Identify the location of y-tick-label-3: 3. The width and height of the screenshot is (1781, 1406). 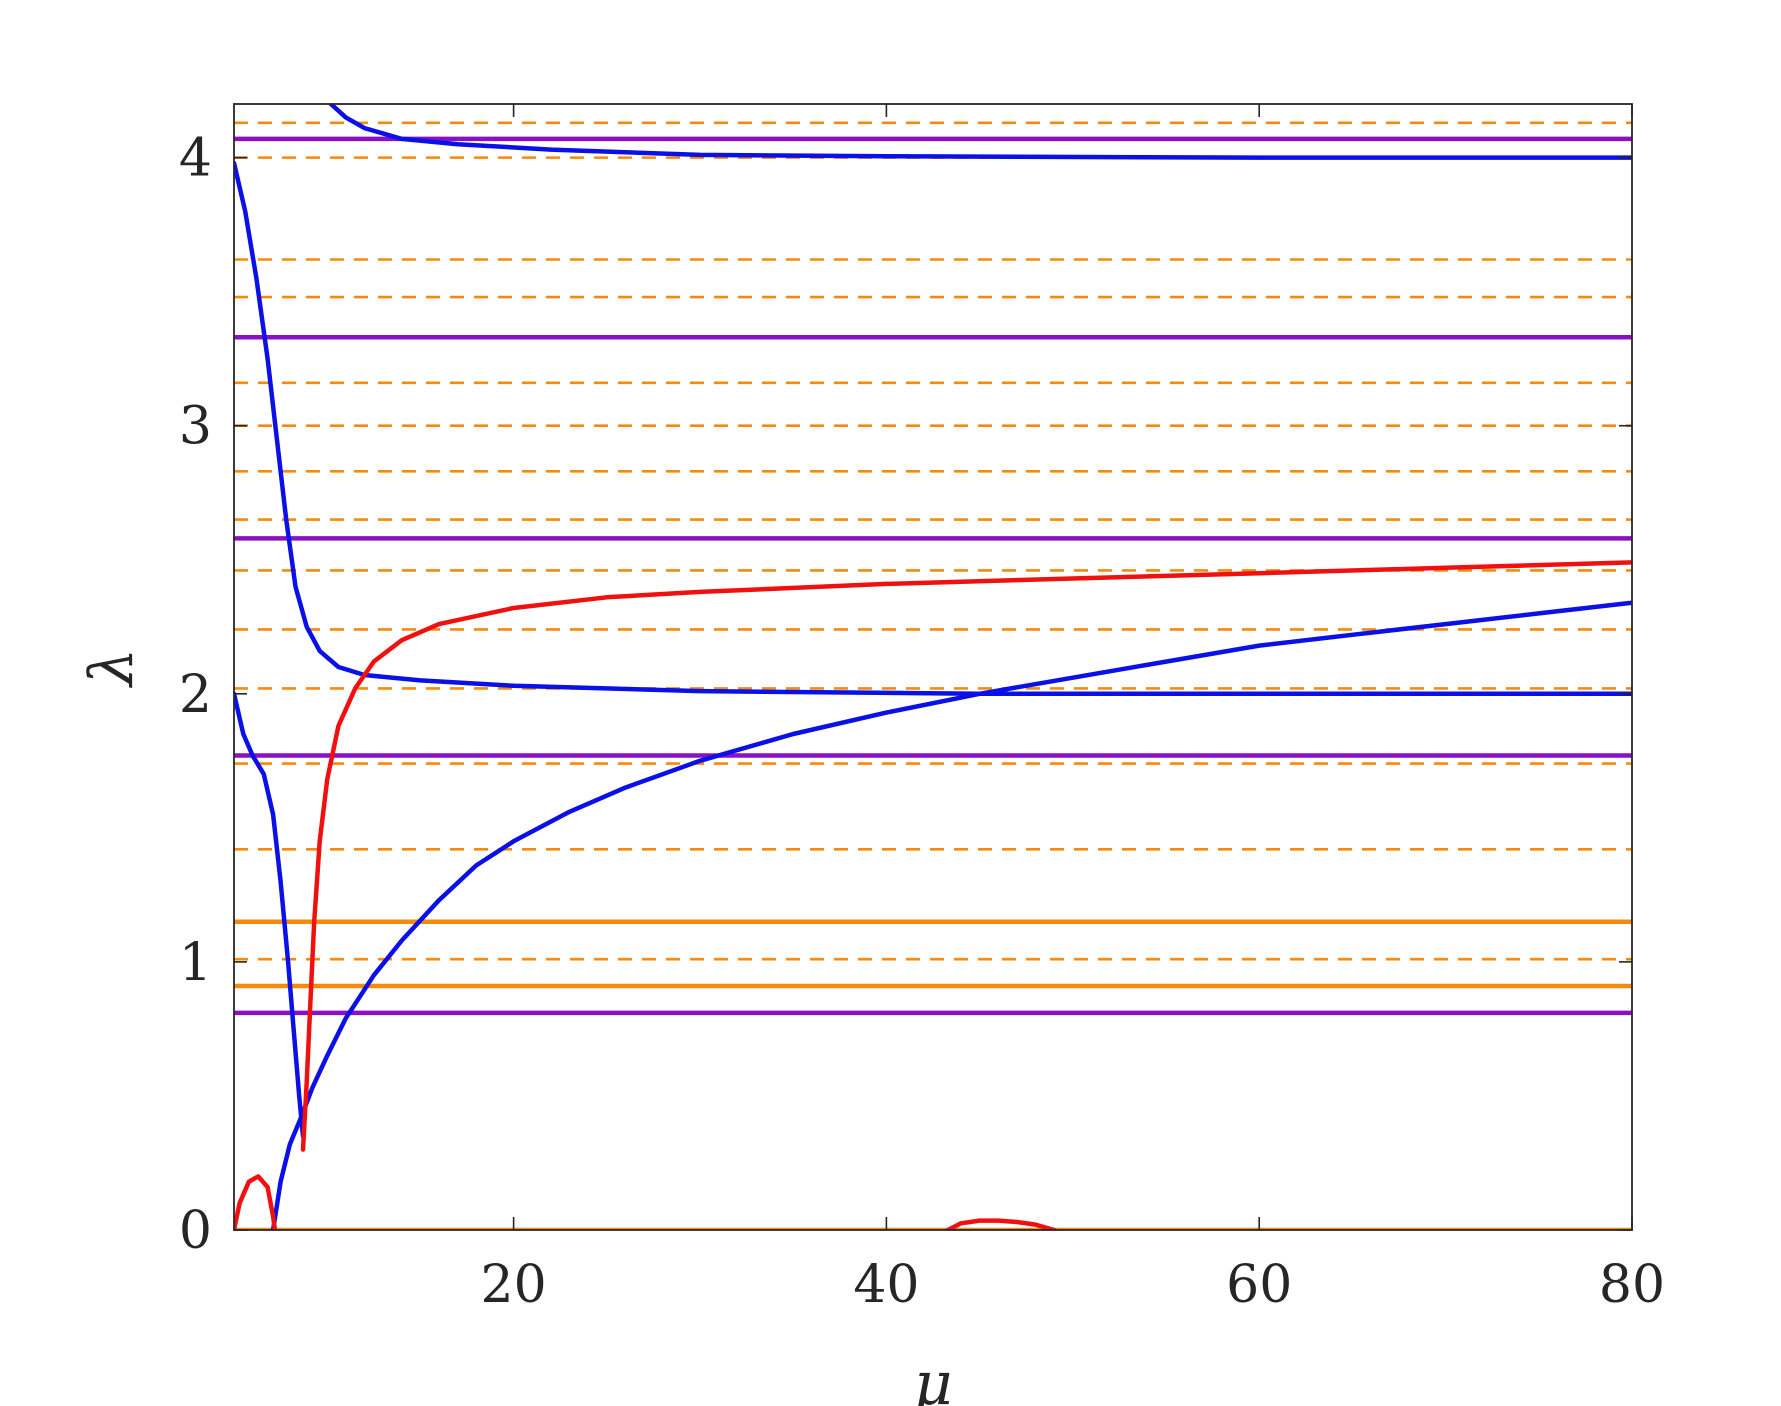
(195, 427).